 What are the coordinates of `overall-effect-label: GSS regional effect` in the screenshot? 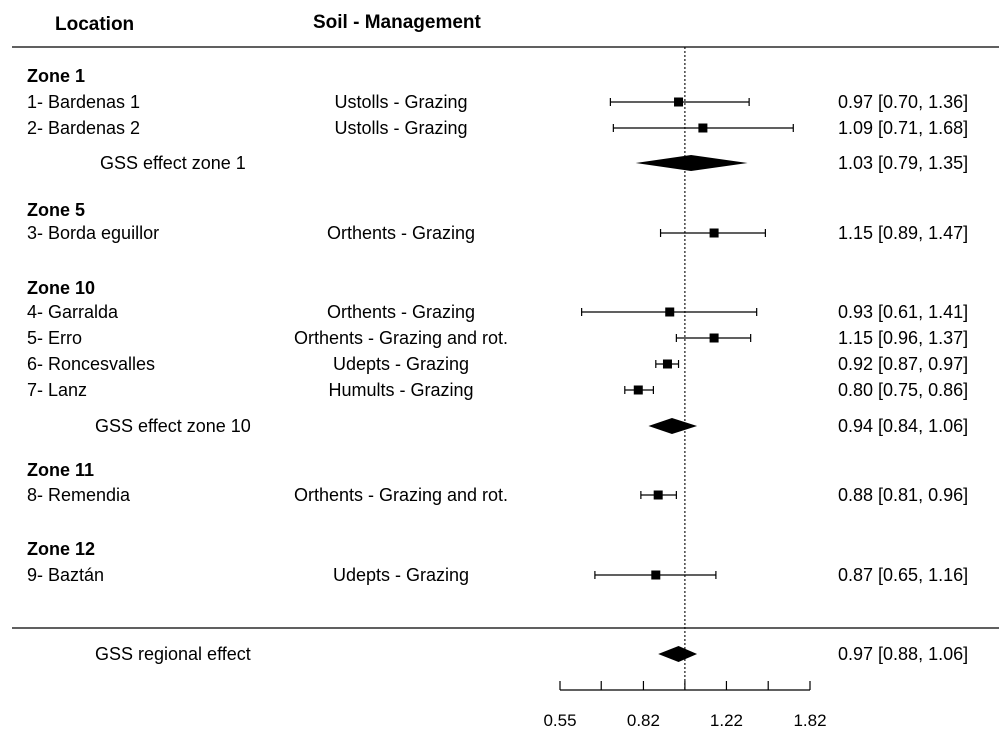 It's located at (173, 654).